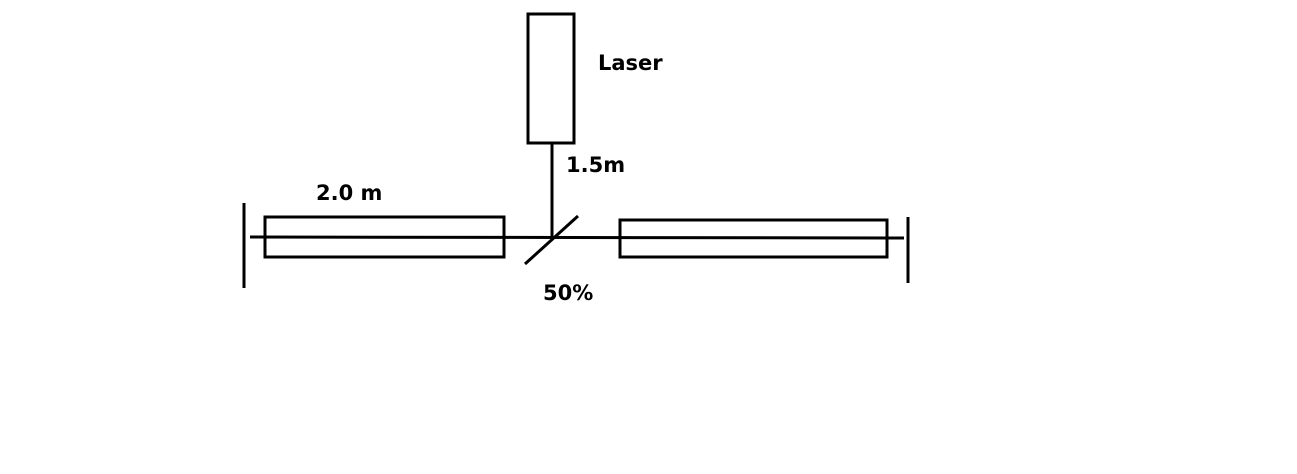  What do you see at coordinates (630, 63) in the screenshot?
I see `laser-label: Laser` at bounding box center [630, 63].